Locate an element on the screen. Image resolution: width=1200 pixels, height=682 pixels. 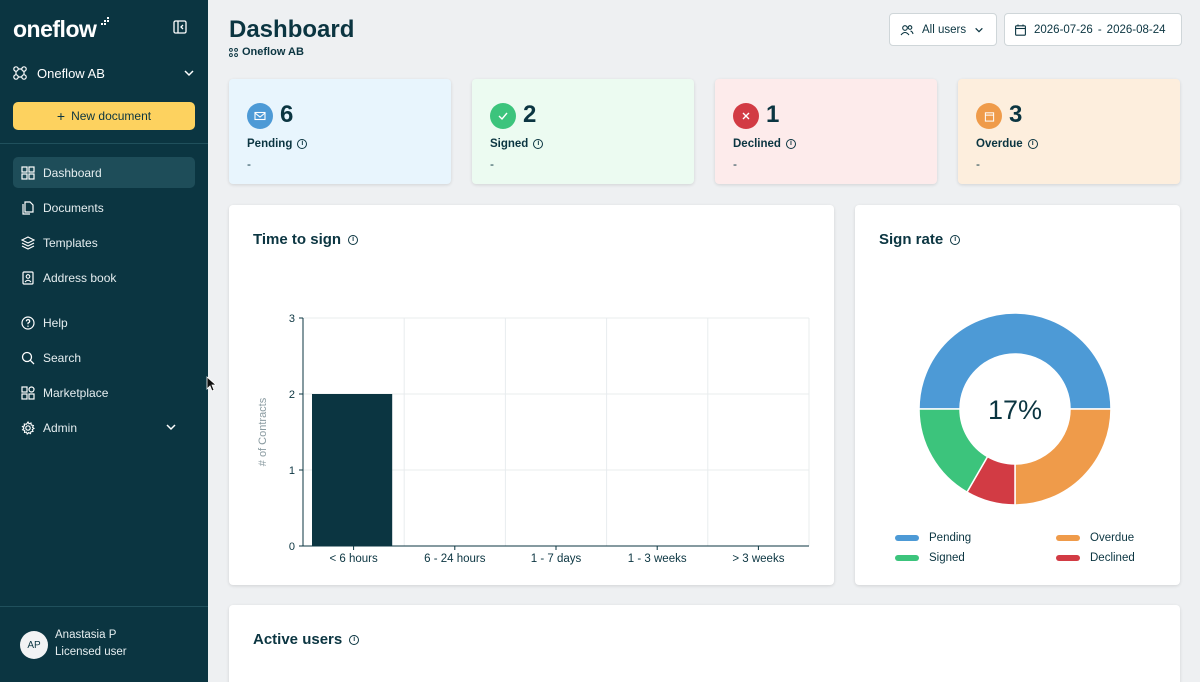
sign-rate-percentage: 17% is located at coordinates (1015, 410).